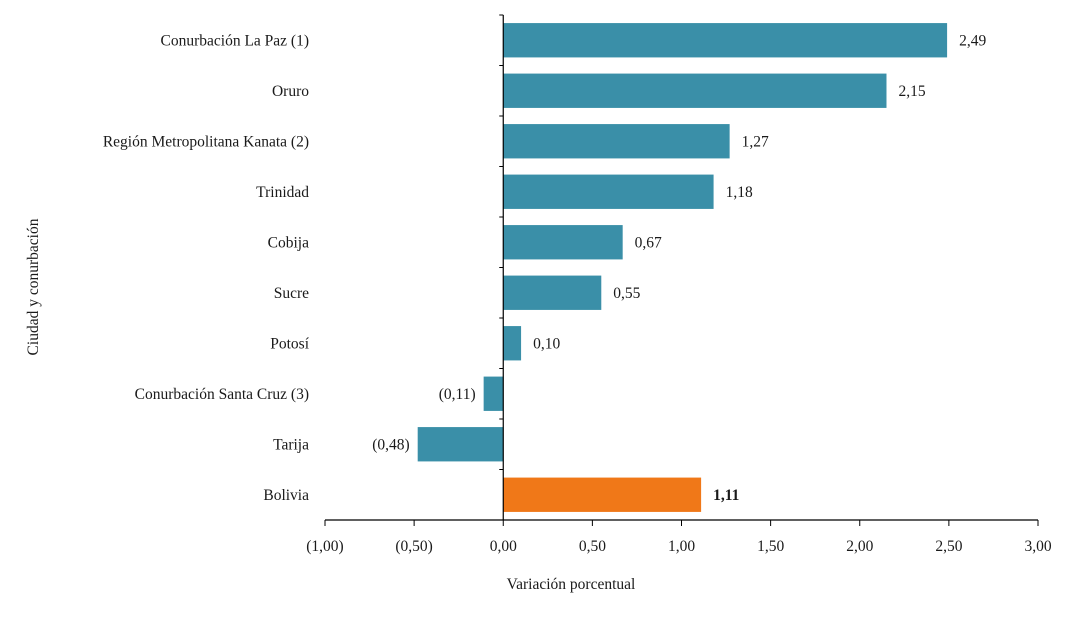 The width and height of the screenshot is (1080, 617). I want to click on category-label: Sucre, so click(291, 293).